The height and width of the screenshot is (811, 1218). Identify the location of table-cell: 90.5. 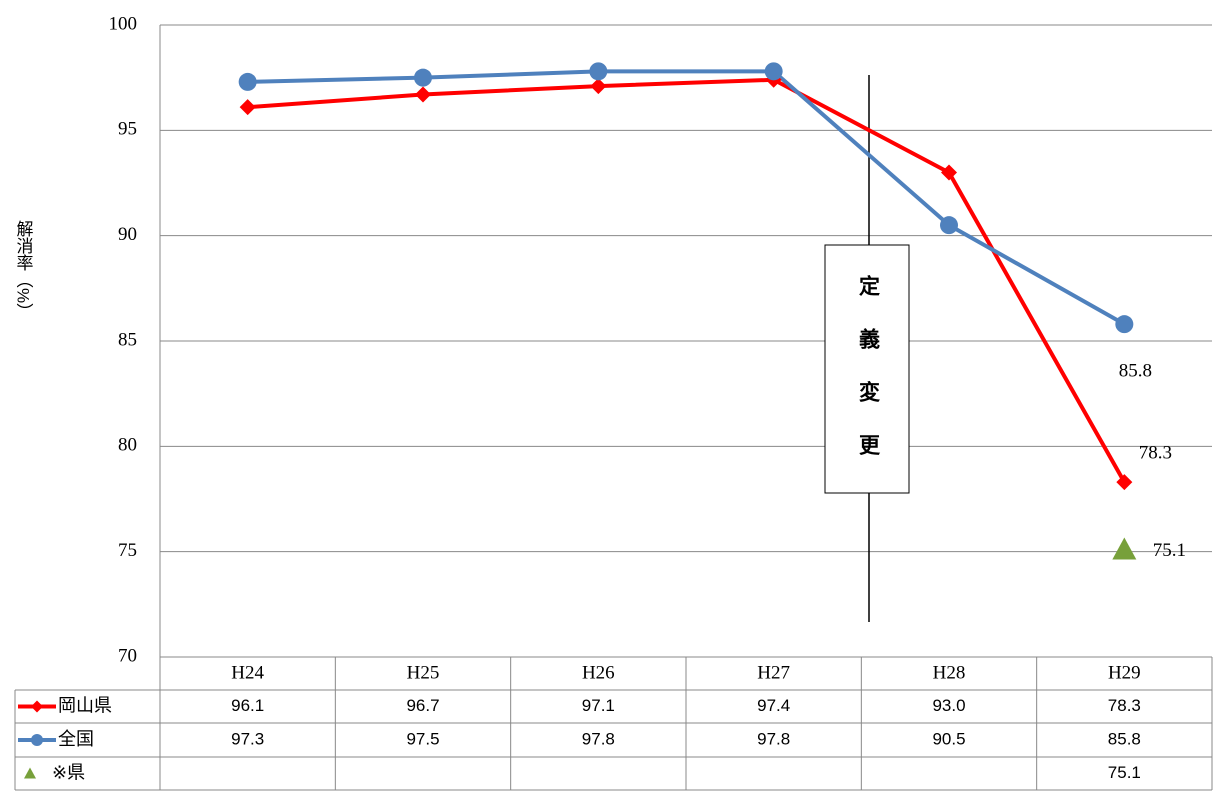
(948, 738).